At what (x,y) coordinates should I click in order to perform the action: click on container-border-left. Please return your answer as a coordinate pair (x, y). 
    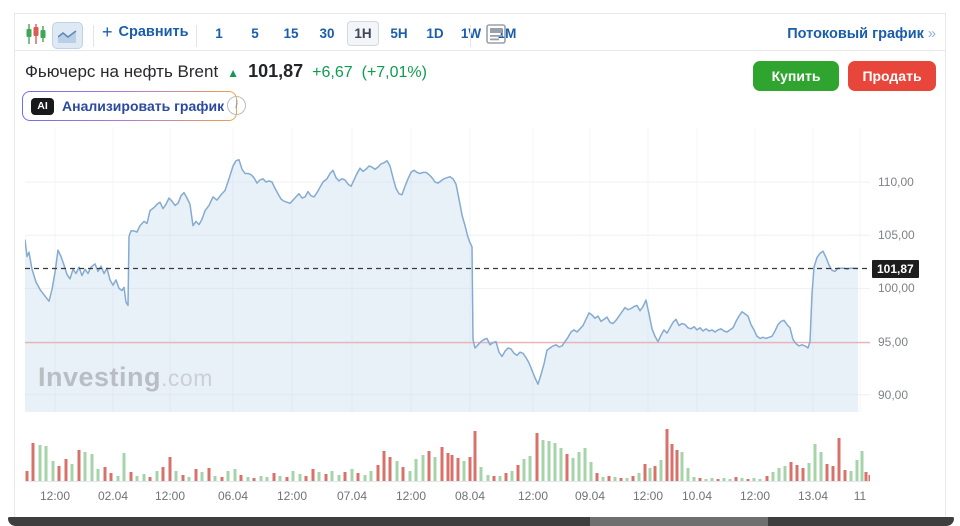
    Looking at the image, I should click on (14, 265).